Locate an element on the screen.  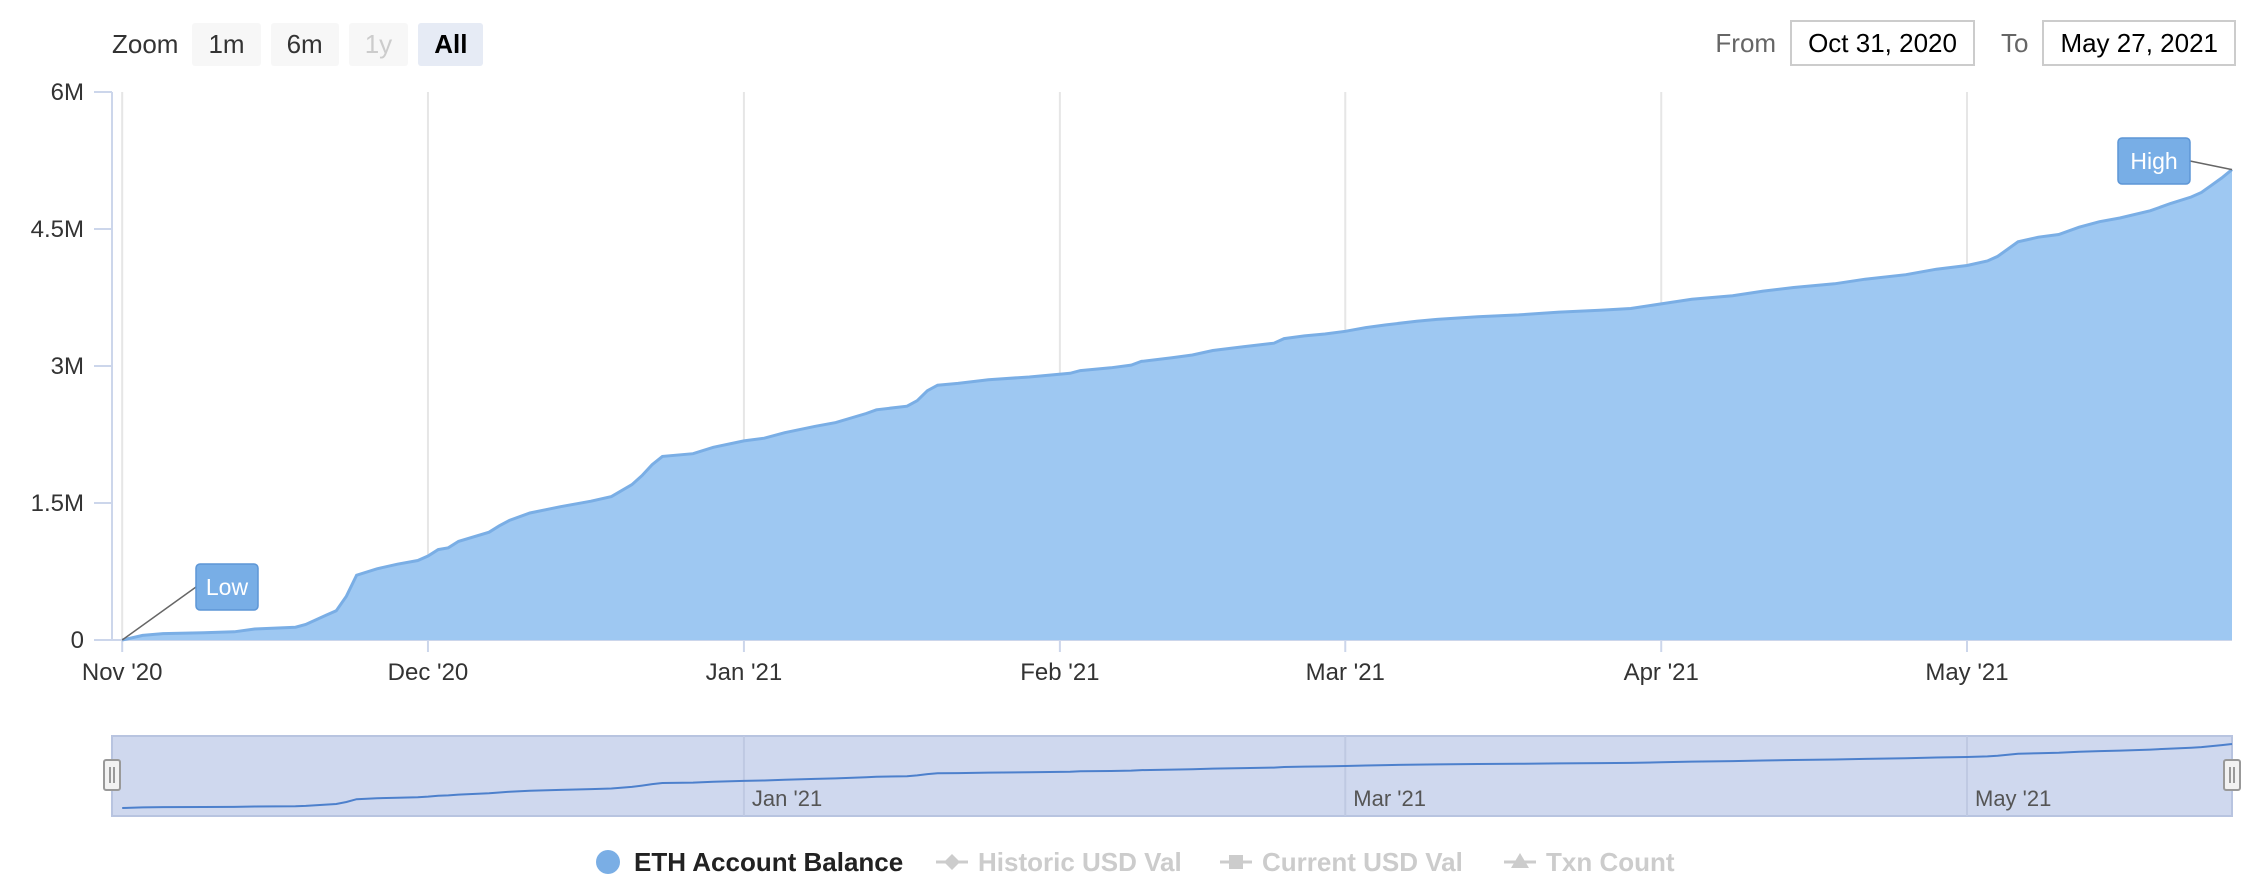
legend-symbol-diamond is located at coordinates (952, 862).